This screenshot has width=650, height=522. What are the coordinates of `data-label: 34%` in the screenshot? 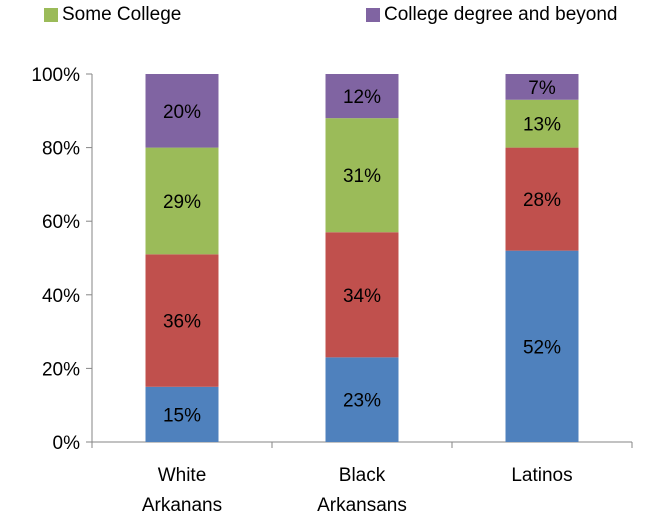 It's located at (362, 296).